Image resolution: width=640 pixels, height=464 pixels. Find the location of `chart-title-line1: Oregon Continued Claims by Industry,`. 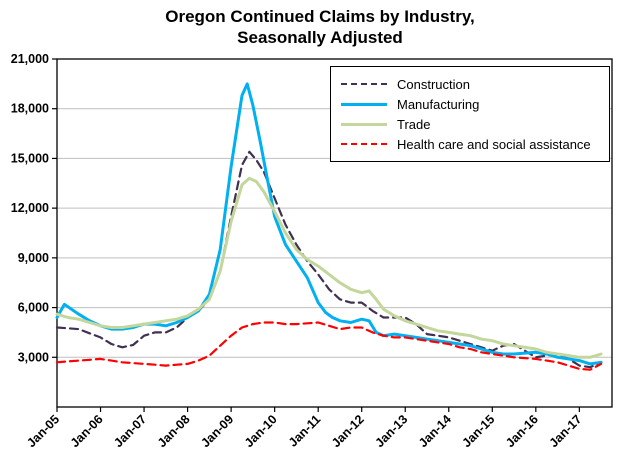

chart-title-line1: Oregon Continued Claims by Industry, is located at coordinates (320, 16).